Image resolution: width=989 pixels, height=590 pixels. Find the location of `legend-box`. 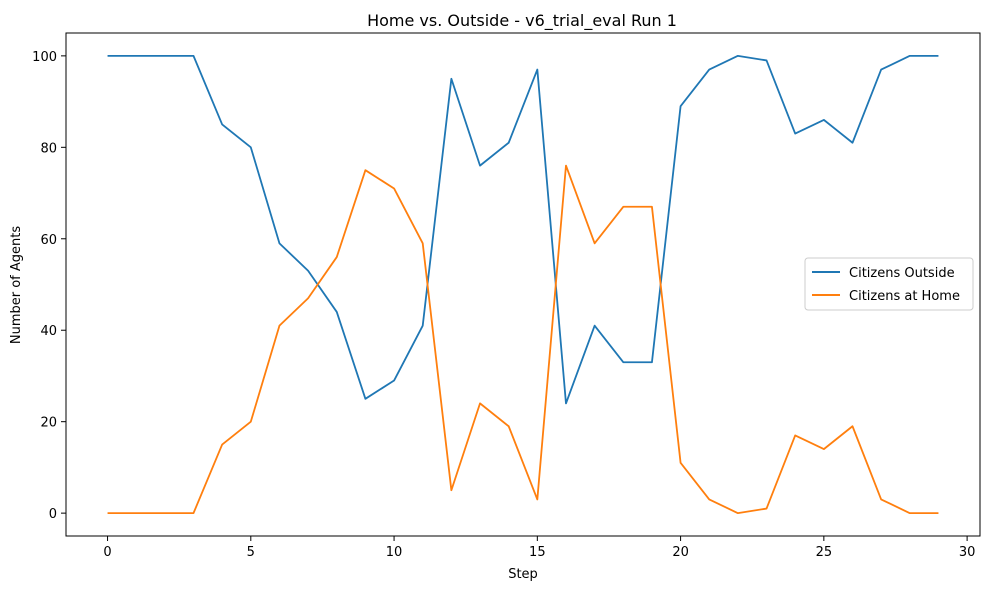

legend-box is located at coordinates (889, 284).